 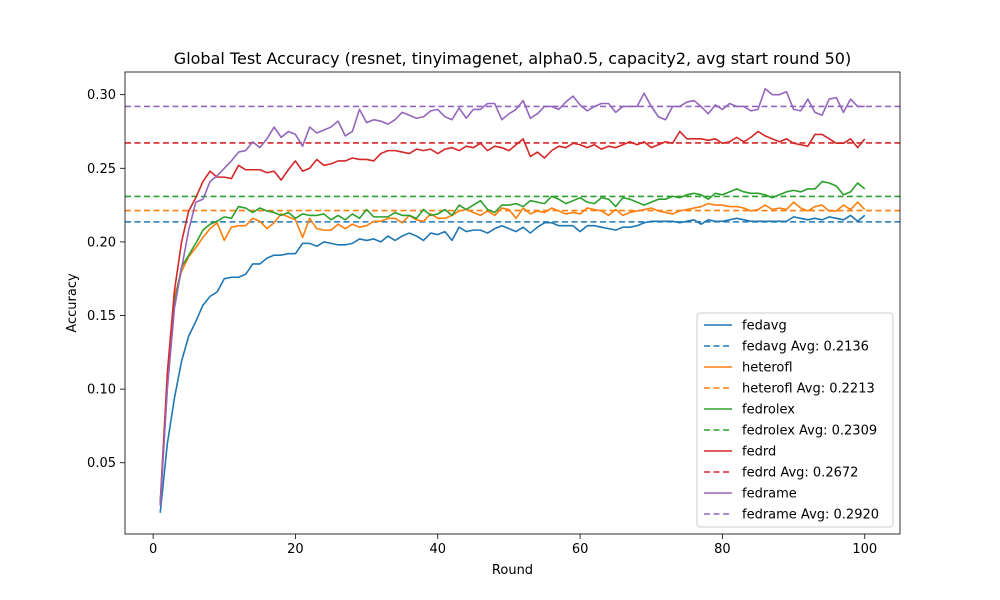 I want to click on y-tick-label: 0.10, so click(x=101, y=390).